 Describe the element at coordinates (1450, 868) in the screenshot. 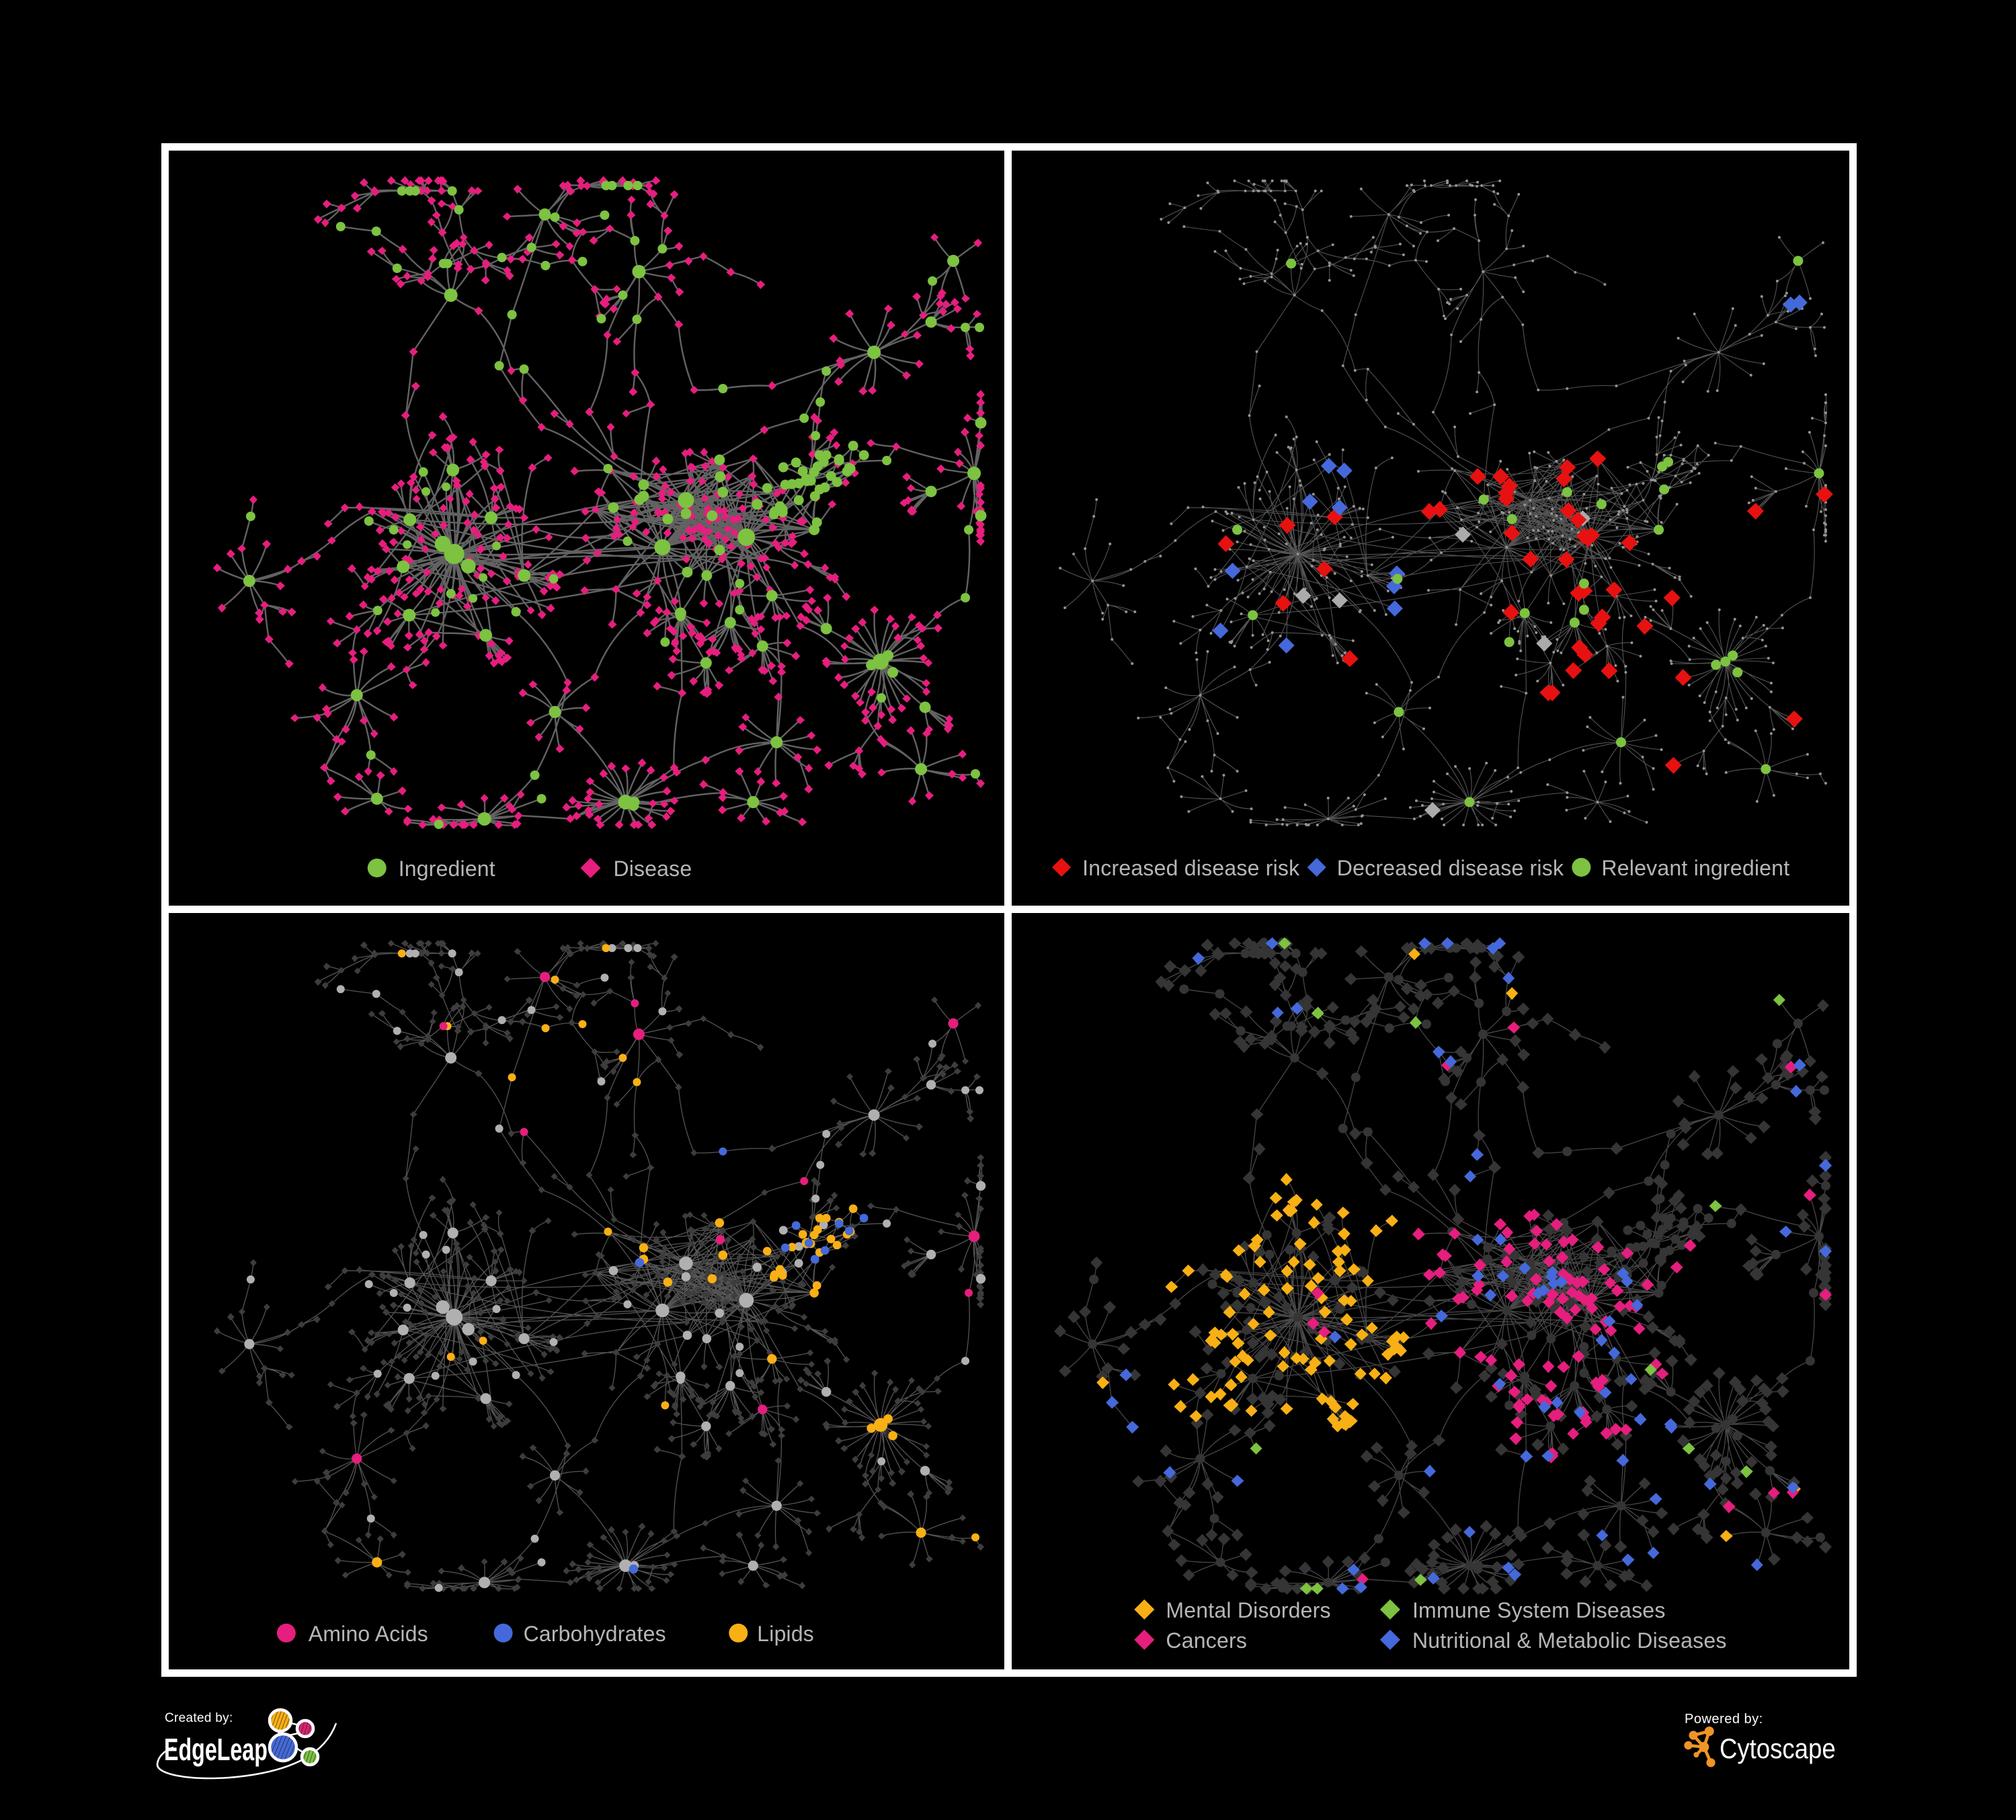

I see `svg-text: Decreased disease risk` at that location.